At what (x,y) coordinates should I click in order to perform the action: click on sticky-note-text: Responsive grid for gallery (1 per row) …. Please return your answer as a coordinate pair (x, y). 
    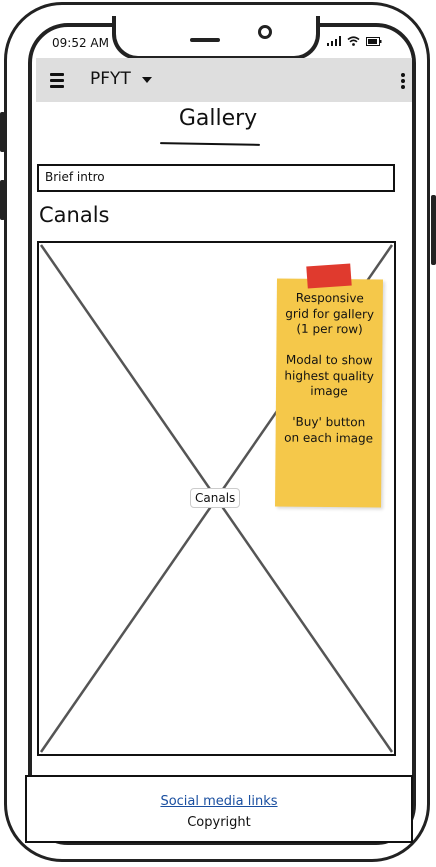
    Looking at the image, I should click on (328, 376).